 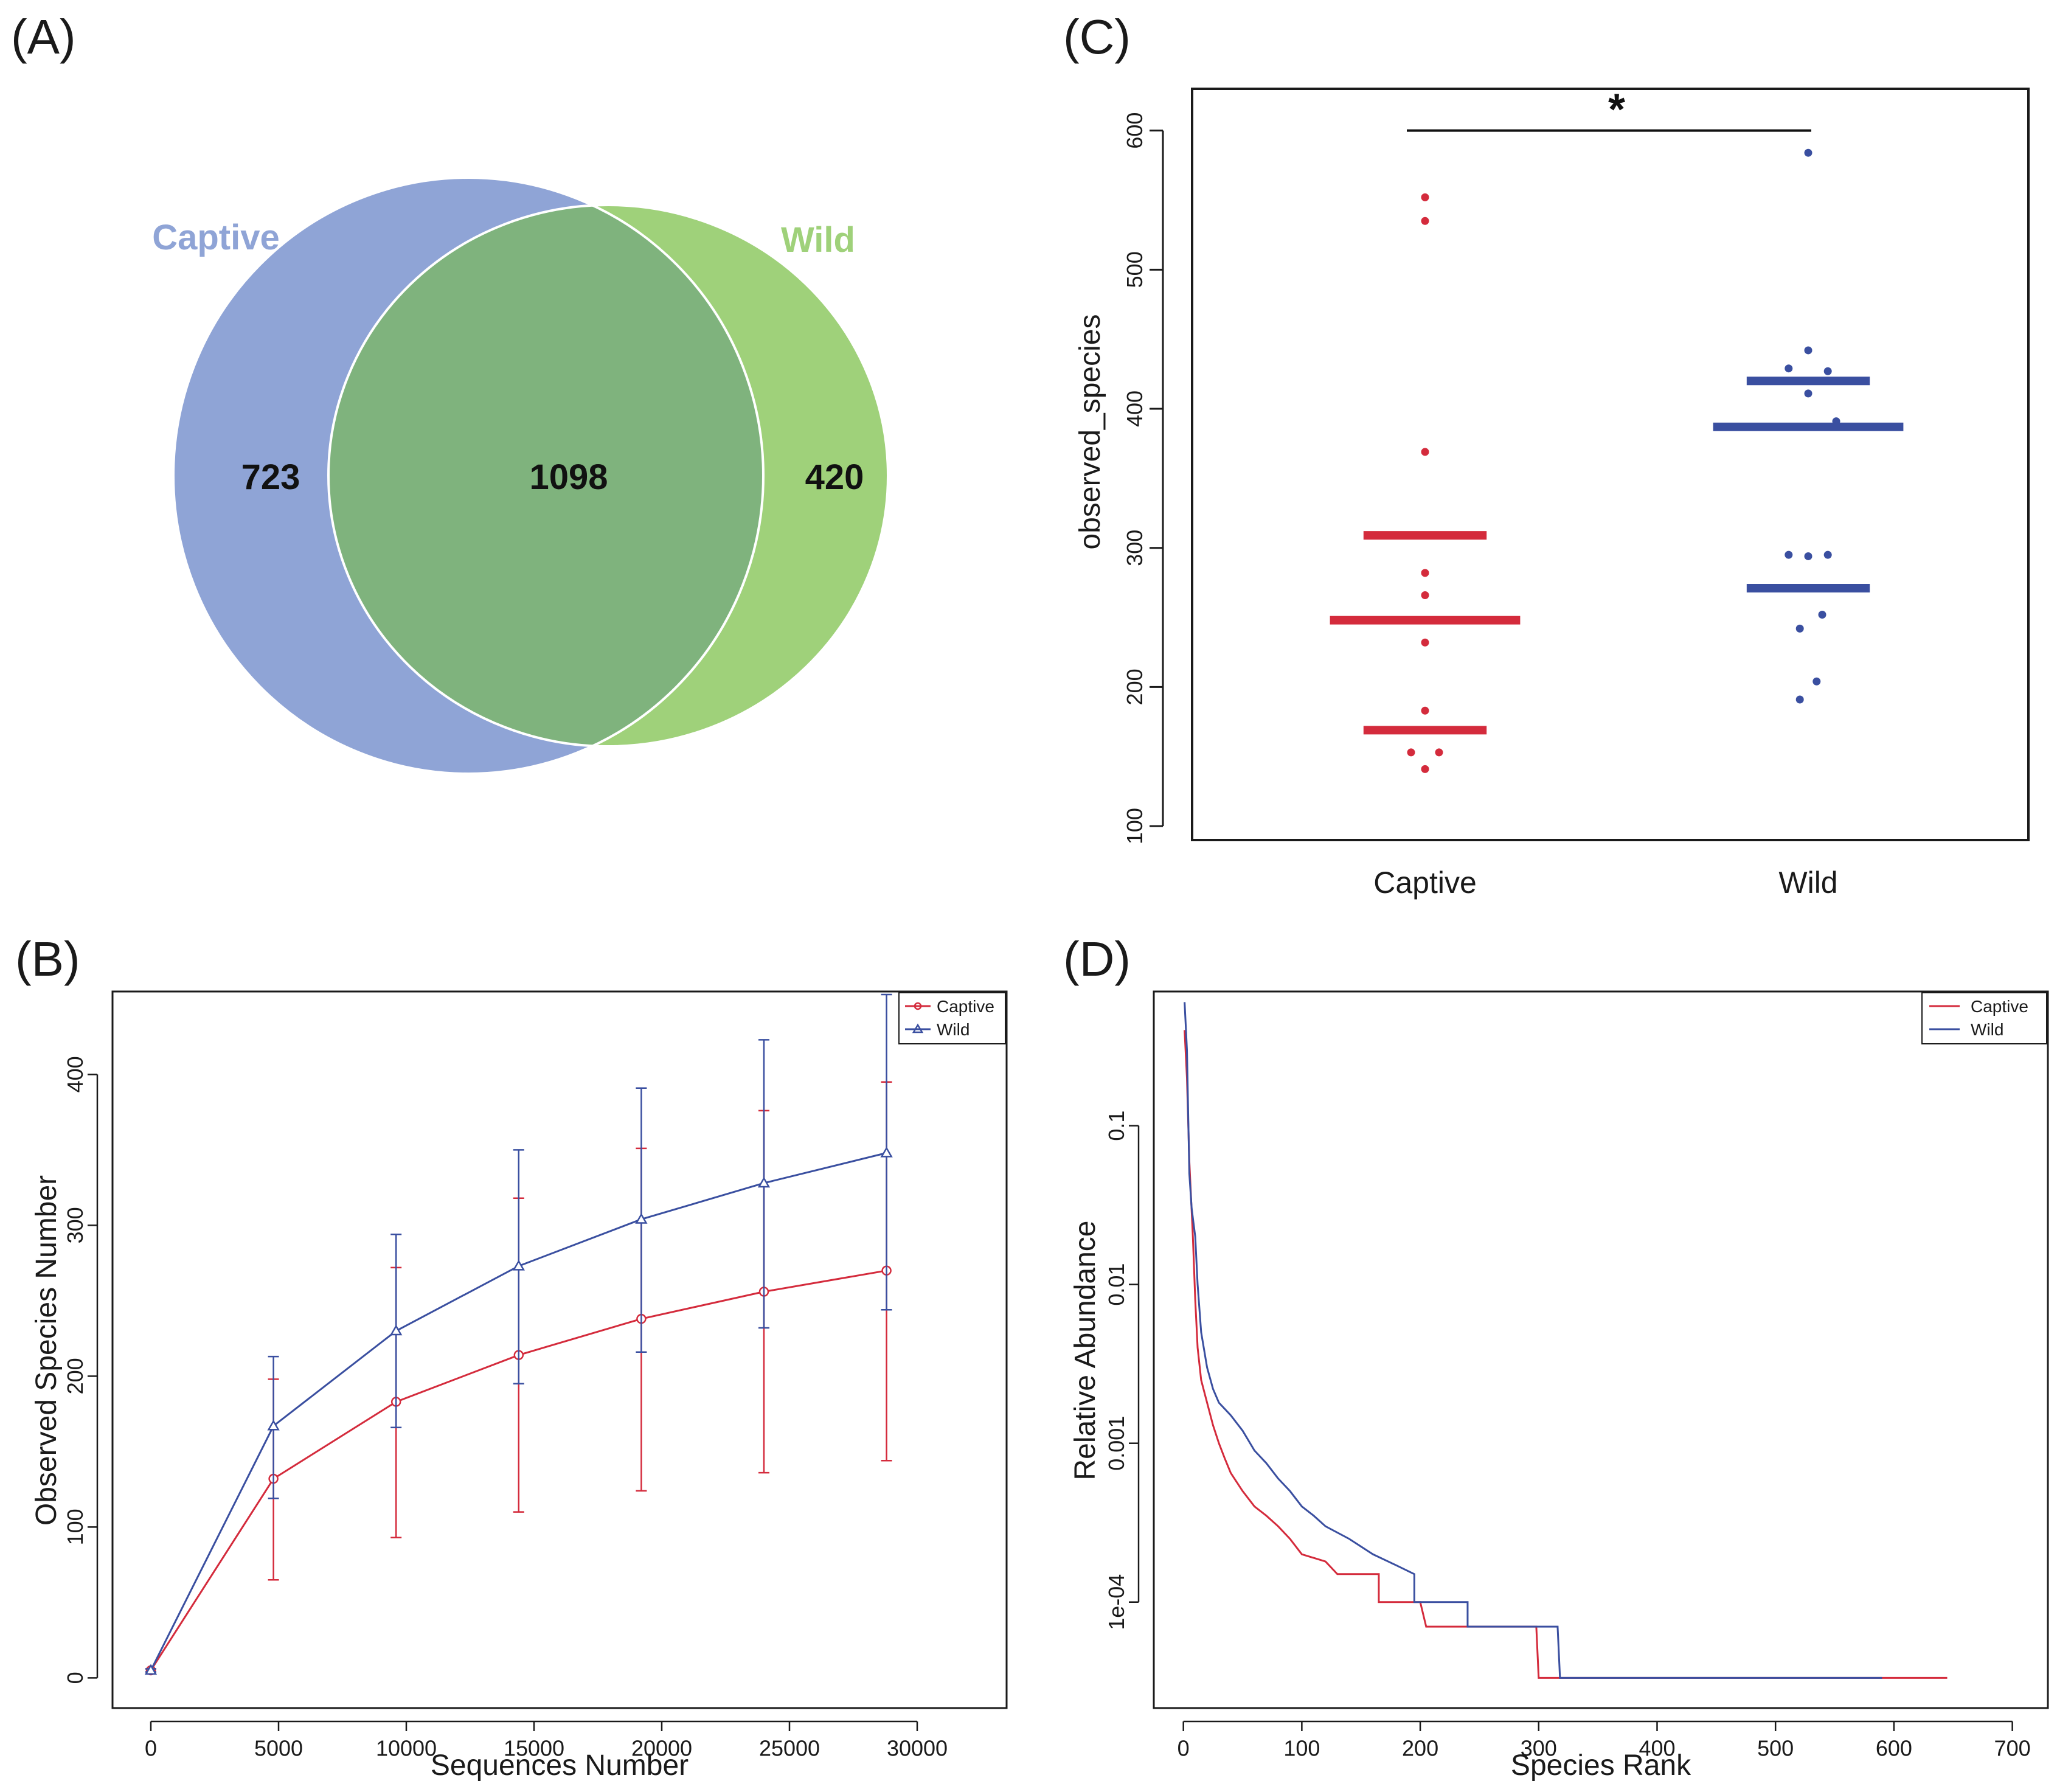 What do you see at coordinates (1097, 37) in the screenshot?
I see `panel-c-label: (C)` at bounding box center [1097, 37].